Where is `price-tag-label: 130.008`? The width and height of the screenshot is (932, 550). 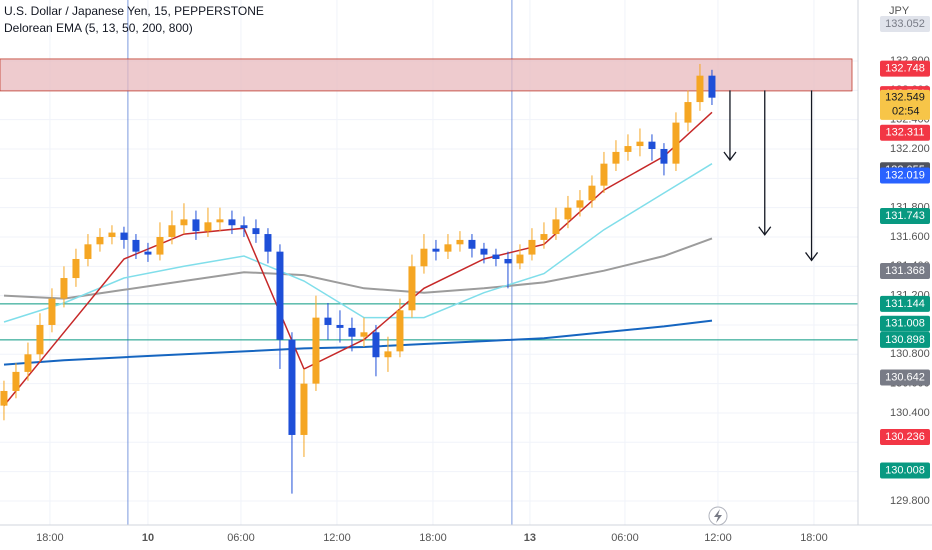
price-tag-label: 130.008 is located at coordinates (905, 470).